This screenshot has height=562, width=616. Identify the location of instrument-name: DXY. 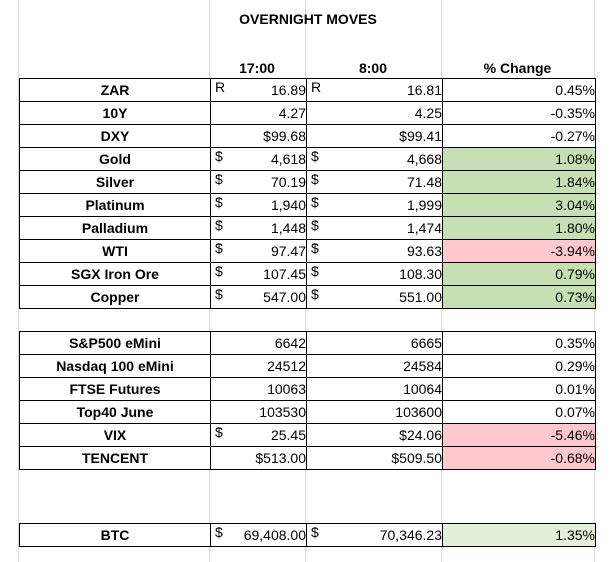
(115, 136).